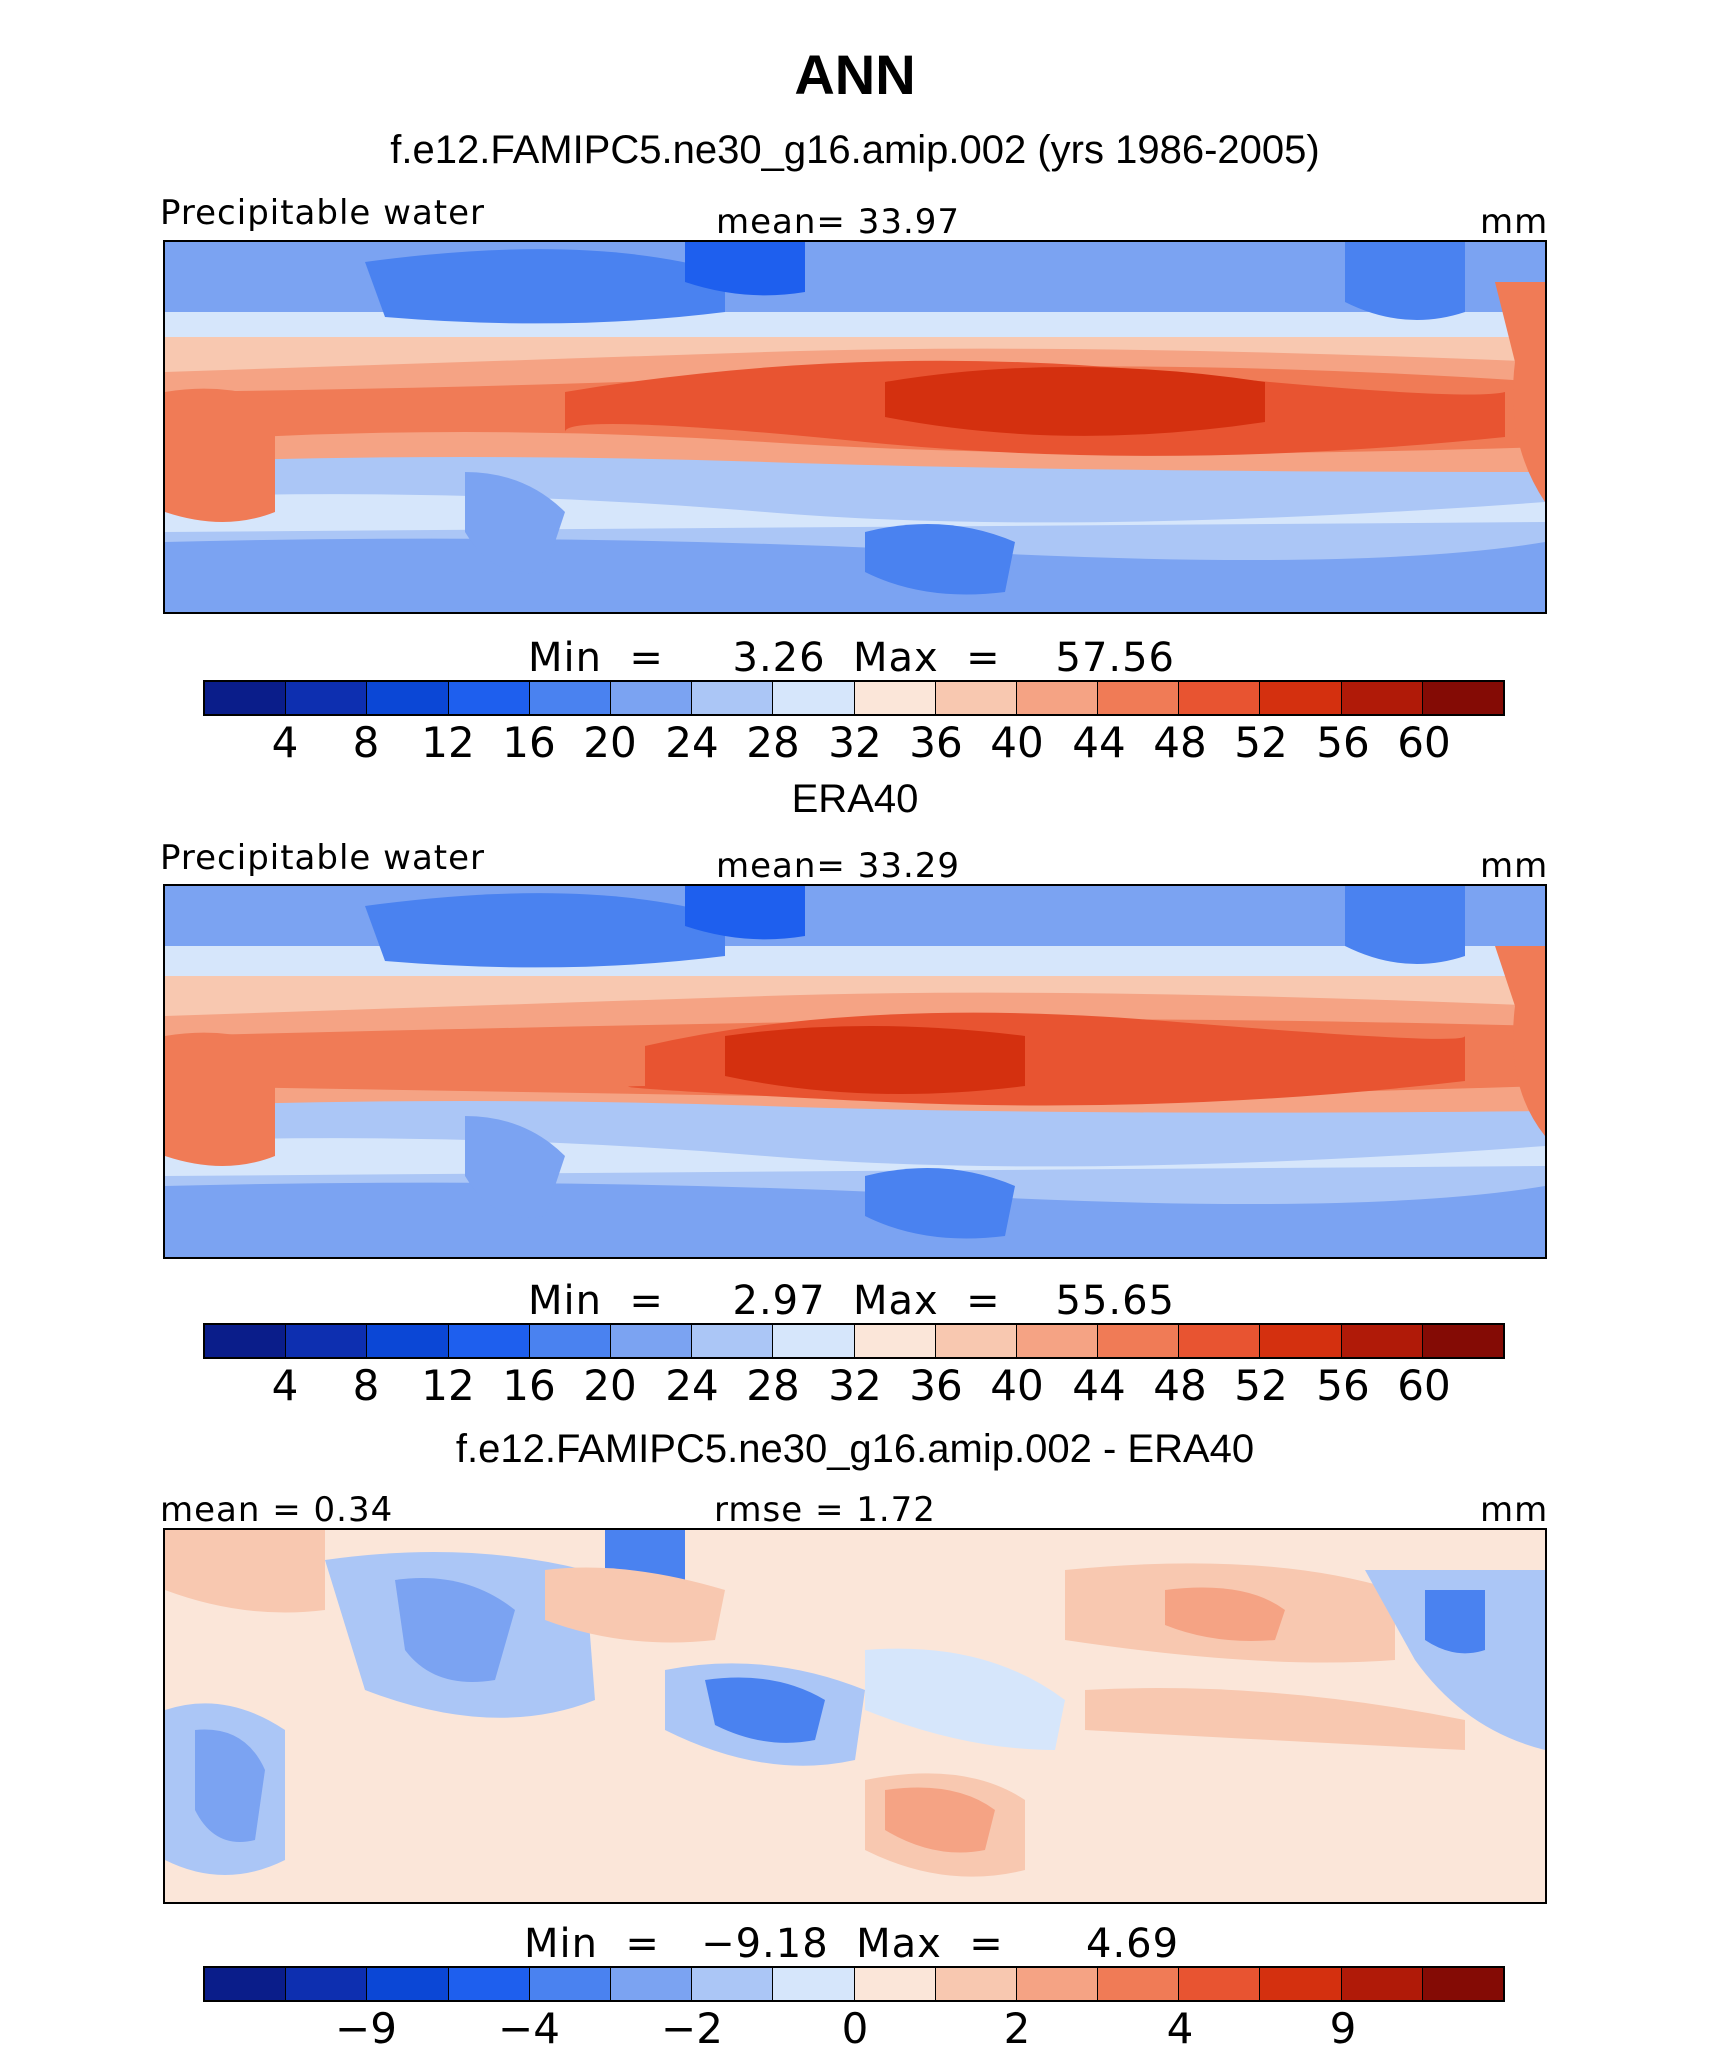 The height and width of the screenshot is (2053, 1710). Describe the element at coordinates (448, 1385) in the screenshot. I see `panel2-colorbar-tick: 12` at that location.